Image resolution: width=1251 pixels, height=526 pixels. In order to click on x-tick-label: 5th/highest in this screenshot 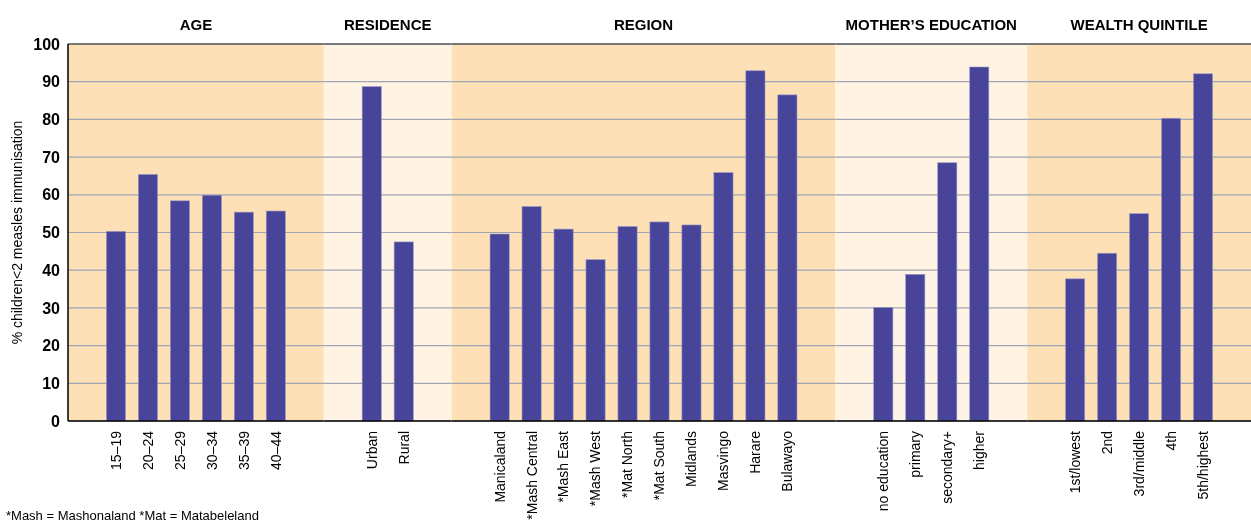, I will do `click(1202, 465)`.